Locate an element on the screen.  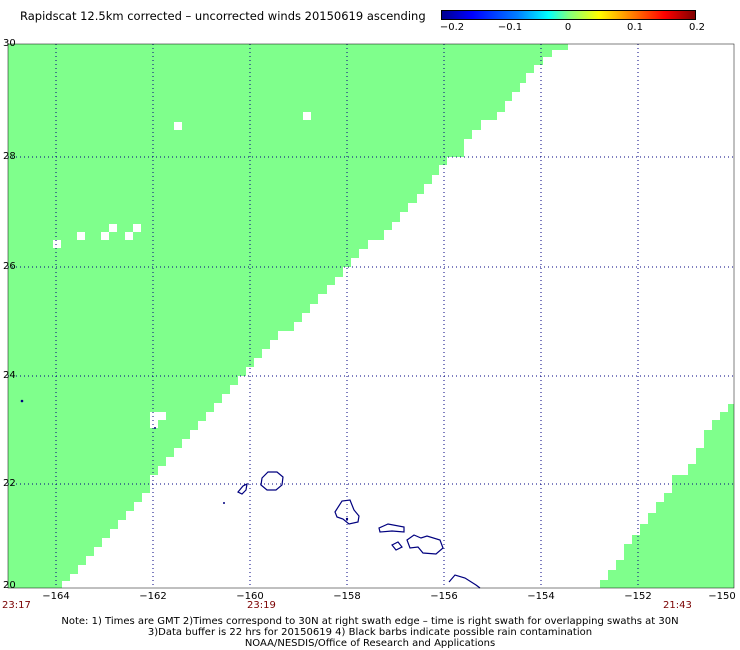
hawaii-coastline is located at coordinates (359, 530).